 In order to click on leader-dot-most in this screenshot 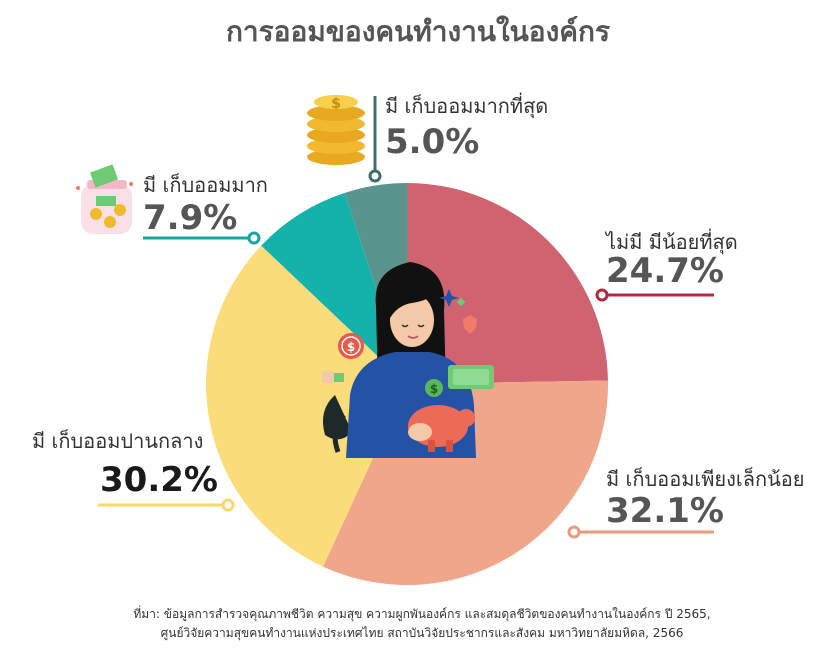, I will do `click(375, 176)`.